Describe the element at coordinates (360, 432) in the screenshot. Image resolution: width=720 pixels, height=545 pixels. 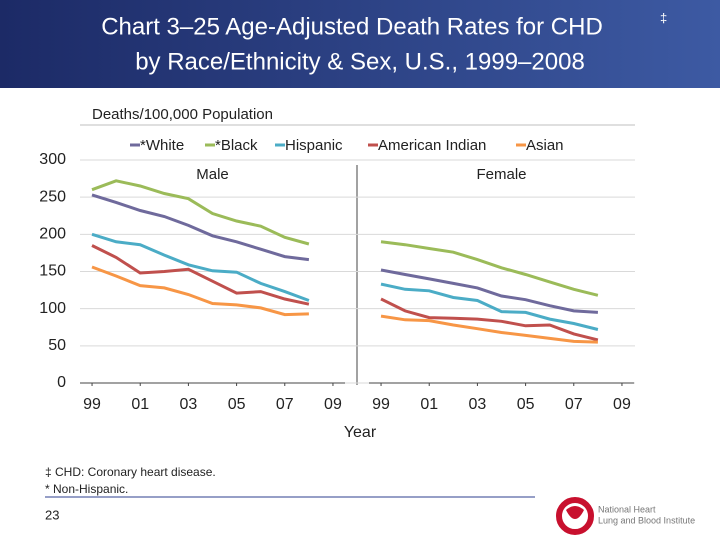
I see `x-axis-label: Year` at that location.